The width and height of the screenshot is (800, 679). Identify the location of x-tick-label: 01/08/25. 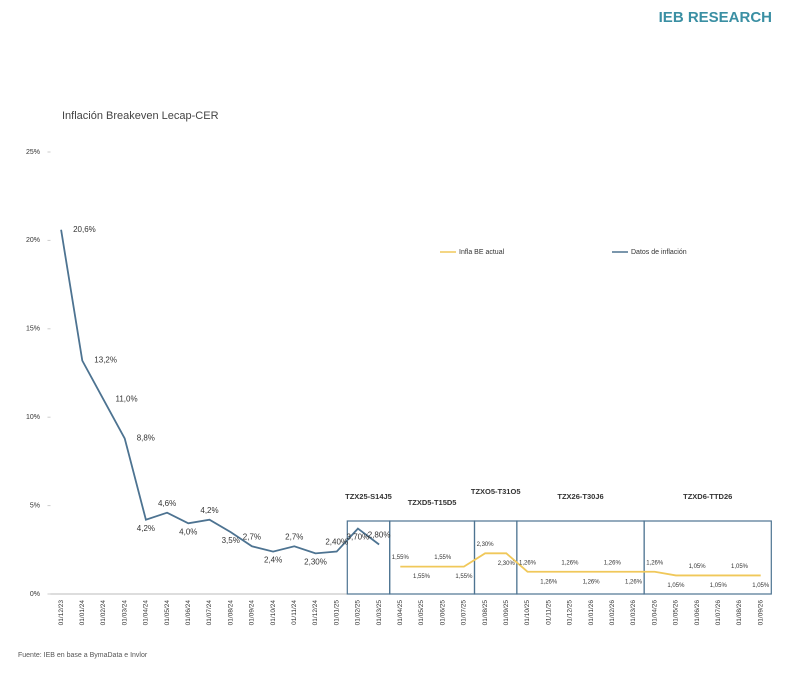
(485, 613).